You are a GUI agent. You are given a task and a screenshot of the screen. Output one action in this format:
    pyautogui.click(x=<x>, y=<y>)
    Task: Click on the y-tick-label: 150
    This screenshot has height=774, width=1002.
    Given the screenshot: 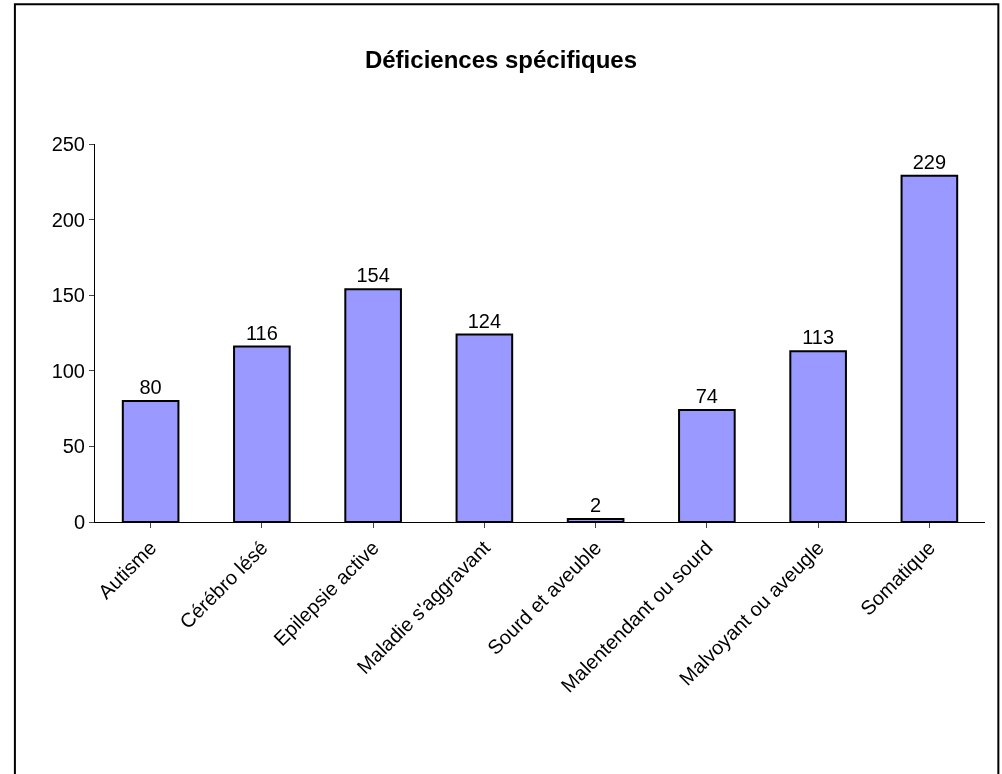 What is the action you would take?
    pyautogui.click(x=68, y=295)
    